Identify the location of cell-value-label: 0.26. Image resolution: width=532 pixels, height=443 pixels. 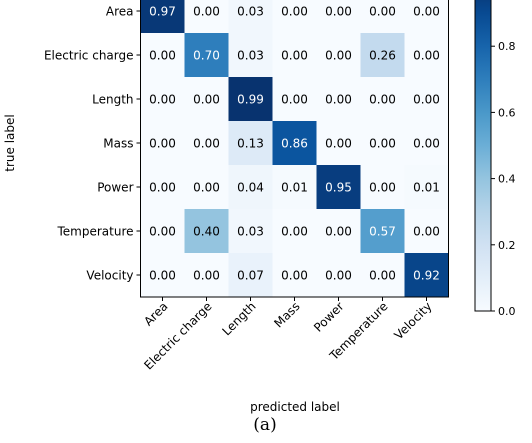
(382, 56).